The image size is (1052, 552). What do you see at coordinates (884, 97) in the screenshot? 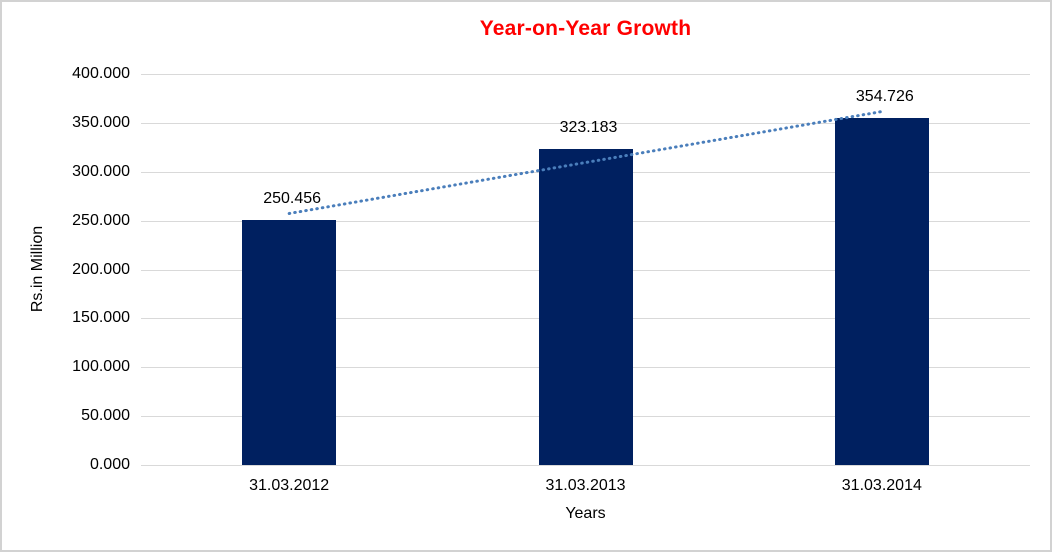
I see `bar-value-label: 354.726` at bounding box center [884, 97].